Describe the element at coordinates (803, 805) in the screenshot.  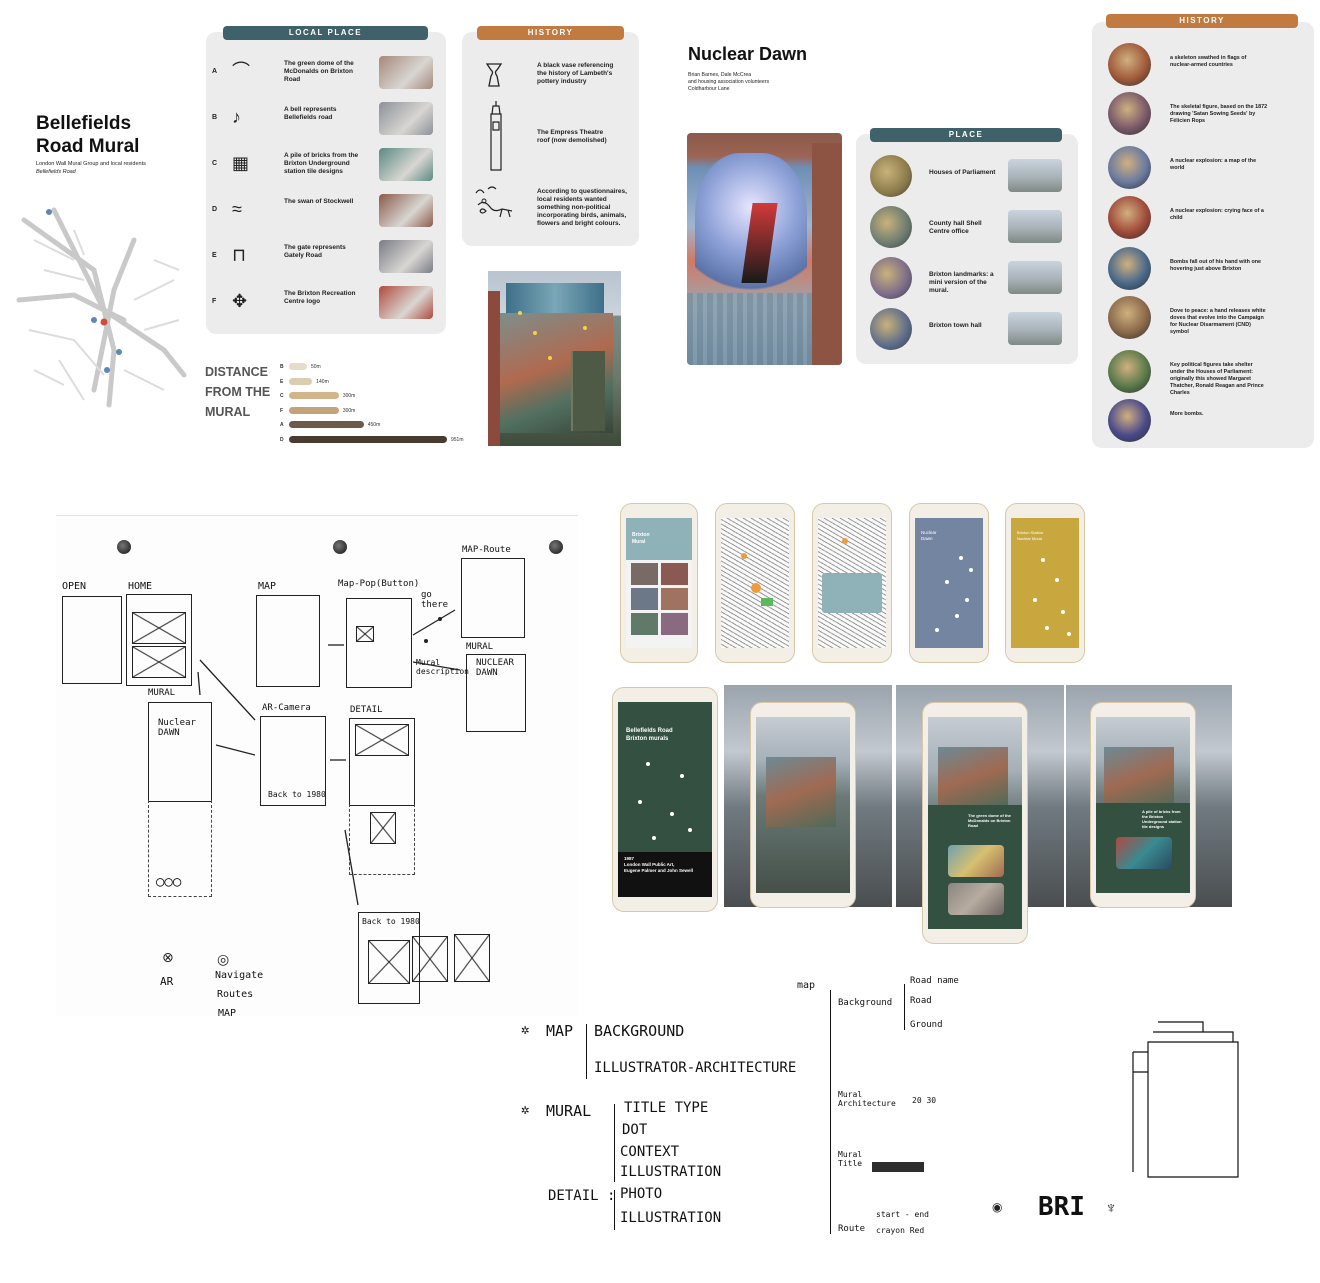
I see `phone-ar-1-screen` at that location.